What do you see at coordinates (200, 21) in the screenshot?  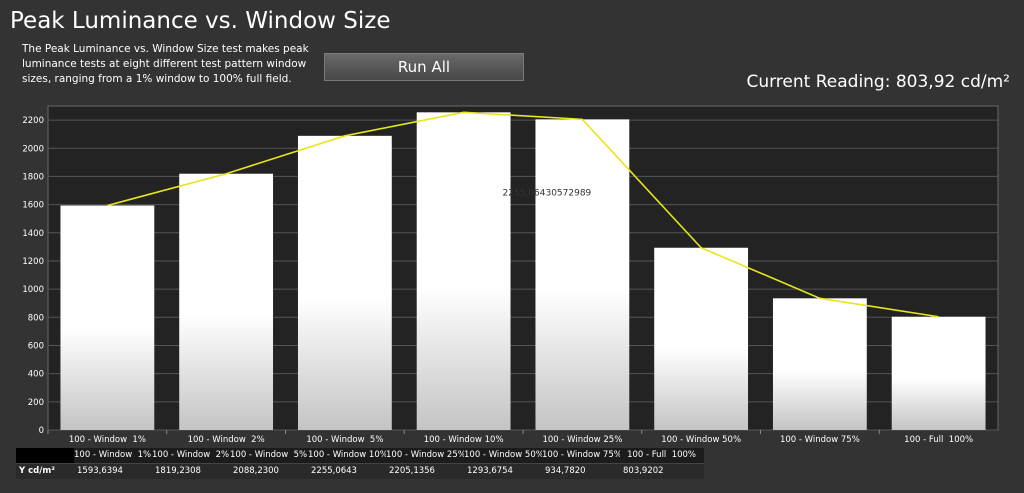 I see `page-title: Peak Luminance vs. Window Size` at bounding box center [200, 21].